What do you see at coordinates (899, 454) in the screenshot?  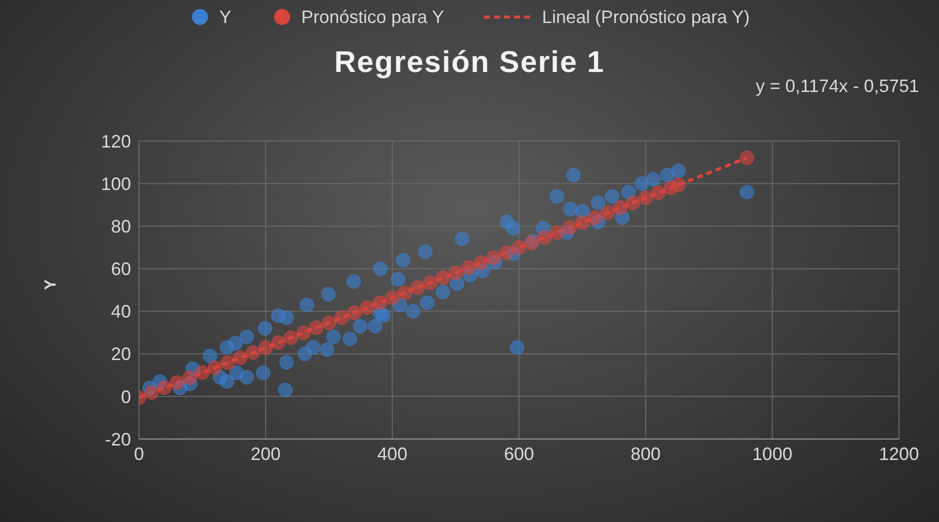 I see `x-tick-label: 1200` at bounding box center [899, 454].